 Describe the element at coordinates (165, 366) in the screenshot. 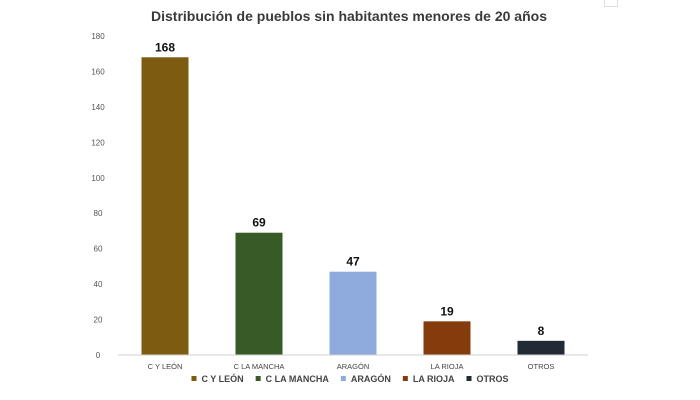

I see `x-tick-label: C Y LEÓN` at that location.